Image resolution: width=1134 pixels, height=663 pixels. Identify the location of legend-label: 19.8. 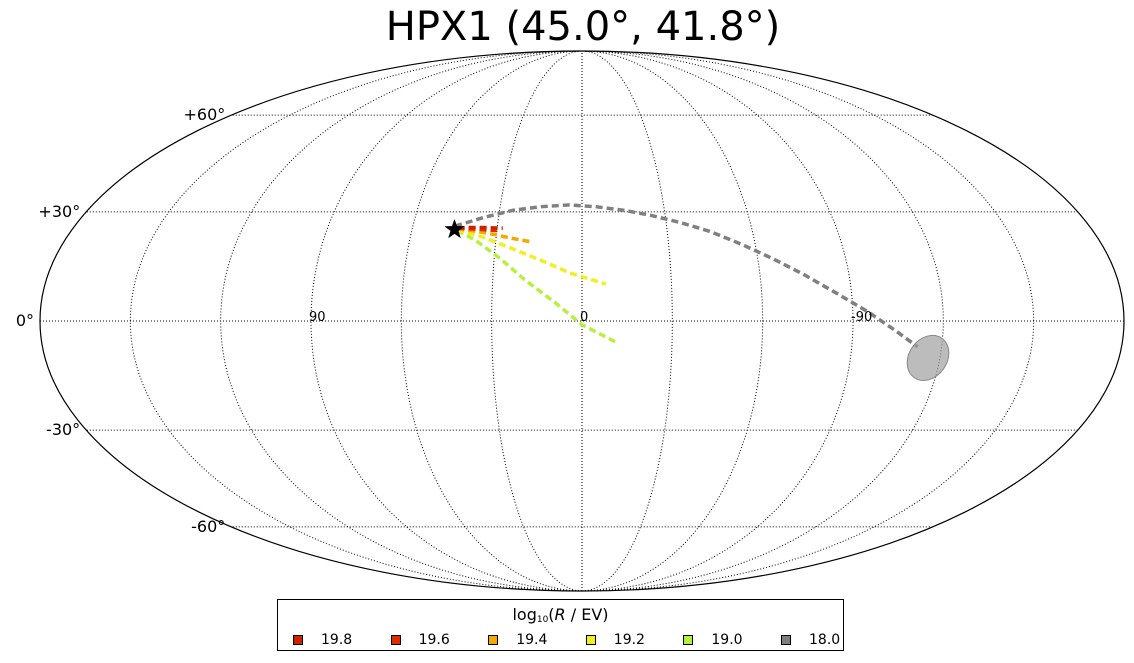
(337, 640).